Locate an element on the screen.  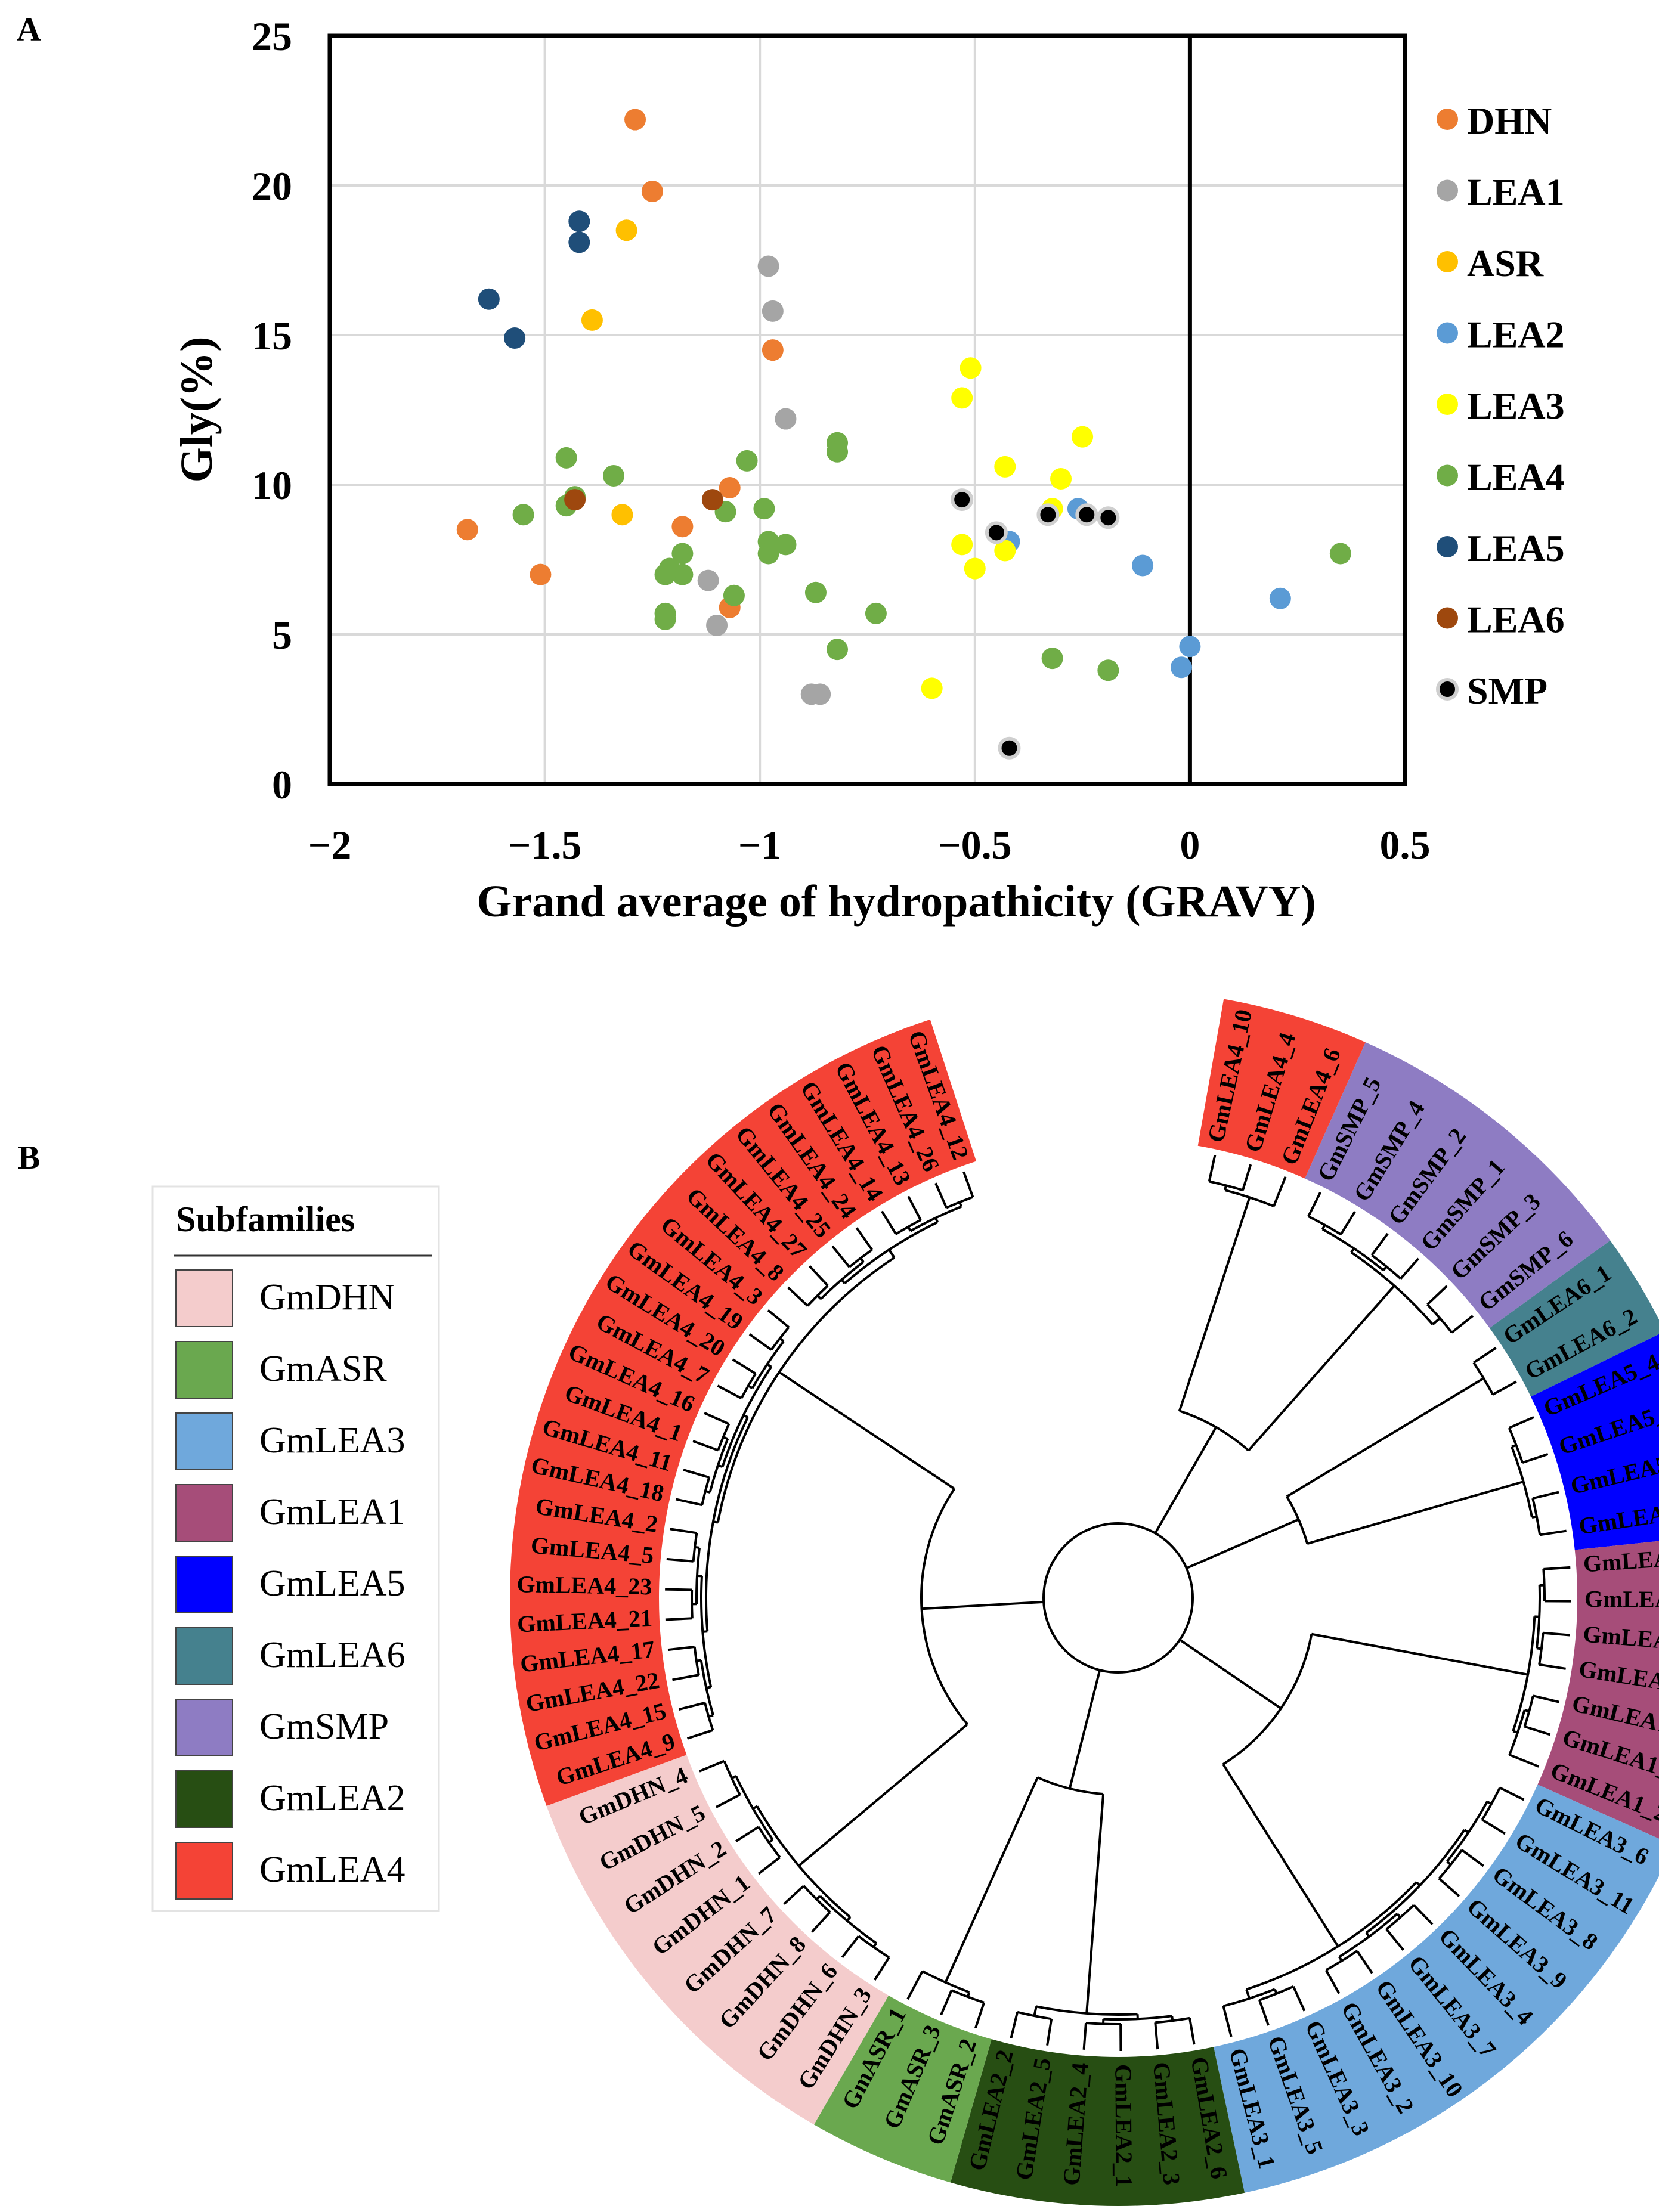
legend-label: LEA5 is located at coordinates (1516, 548).